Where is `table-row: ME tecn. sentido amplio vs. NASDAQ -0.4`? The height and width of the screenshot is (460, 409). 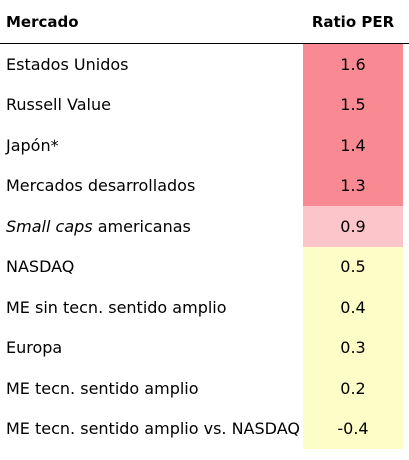
table-row: ME tecn. sentido amplio vs. NASDAQ -0.4 is located at coordinates (204, 428).